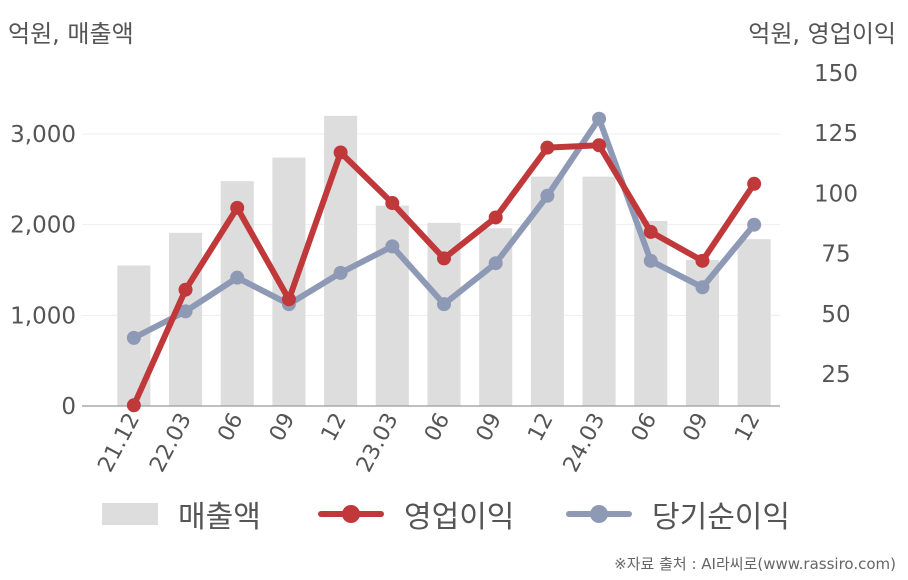  What do you see at coordinates (822, 34) in the screenshot?
I see `right-axis-unit-label: 억원, 영업이익` at bounding box center [822, 34].